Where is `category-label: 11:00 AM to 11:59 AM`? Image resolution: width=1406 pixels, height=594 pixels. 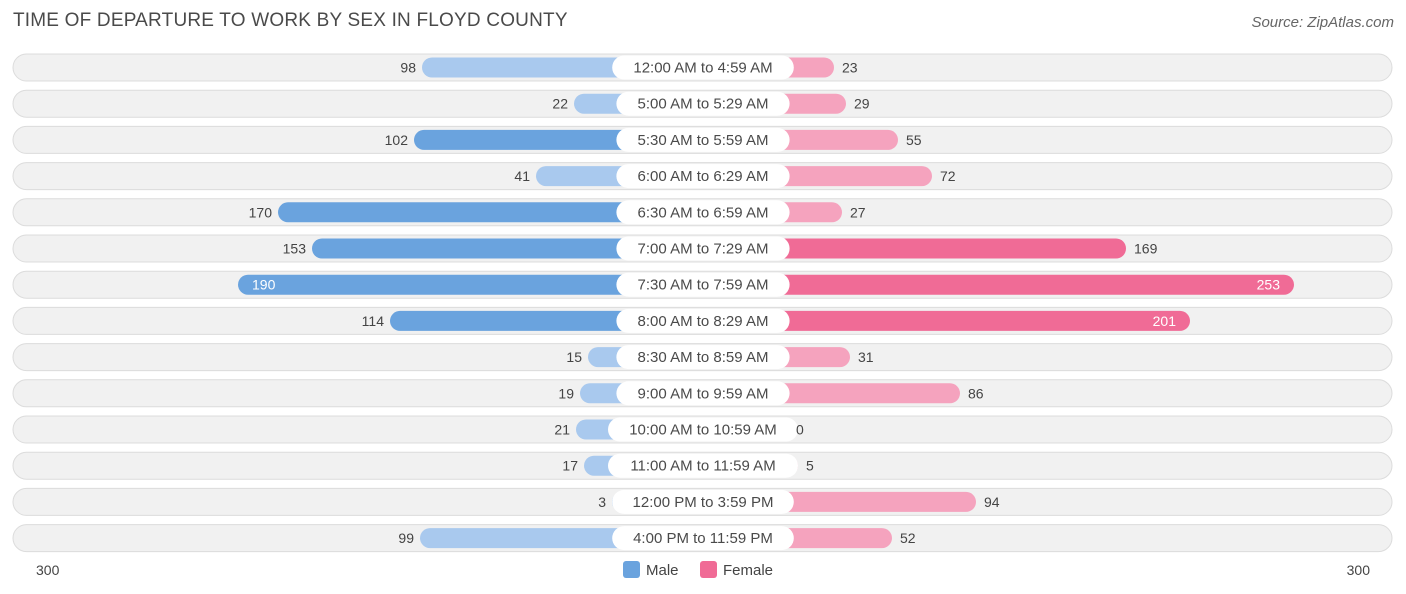
category-label: 11:00 AM to 11:59 AM is located at coordinates (702, 466).